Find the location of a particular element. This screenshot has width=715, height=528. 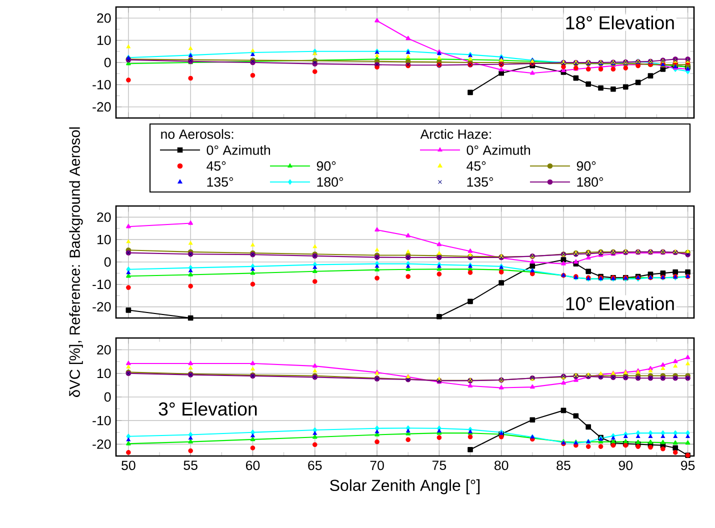

x-tick-label: 90 is located at coordinates (625, 465).